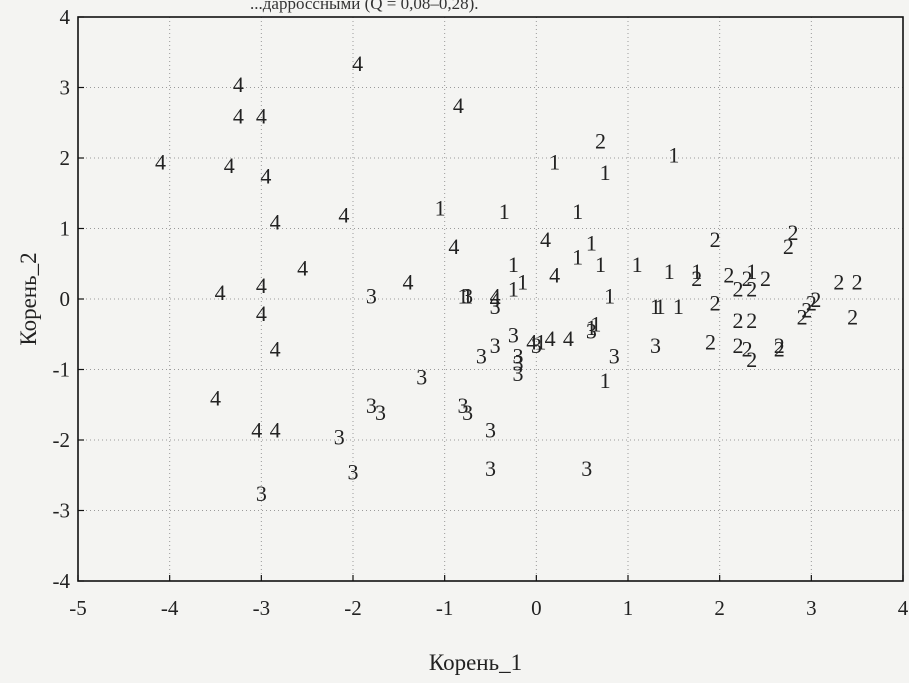 The image size is (909, 683). I want to click on x-tick-label: -1, so click(445, 608).